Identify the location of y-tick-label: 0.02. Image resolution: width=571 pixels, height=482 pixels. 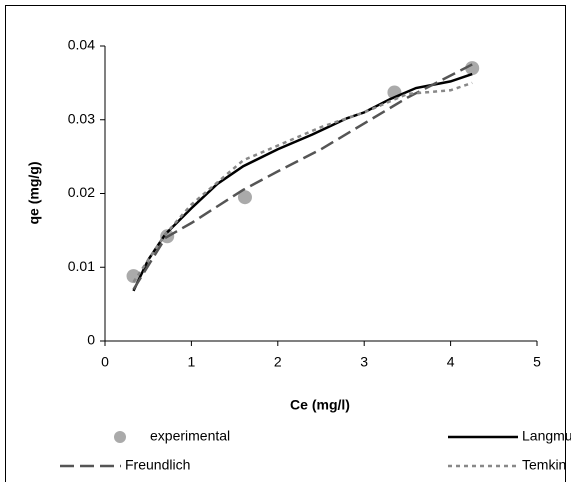
(81, 192).